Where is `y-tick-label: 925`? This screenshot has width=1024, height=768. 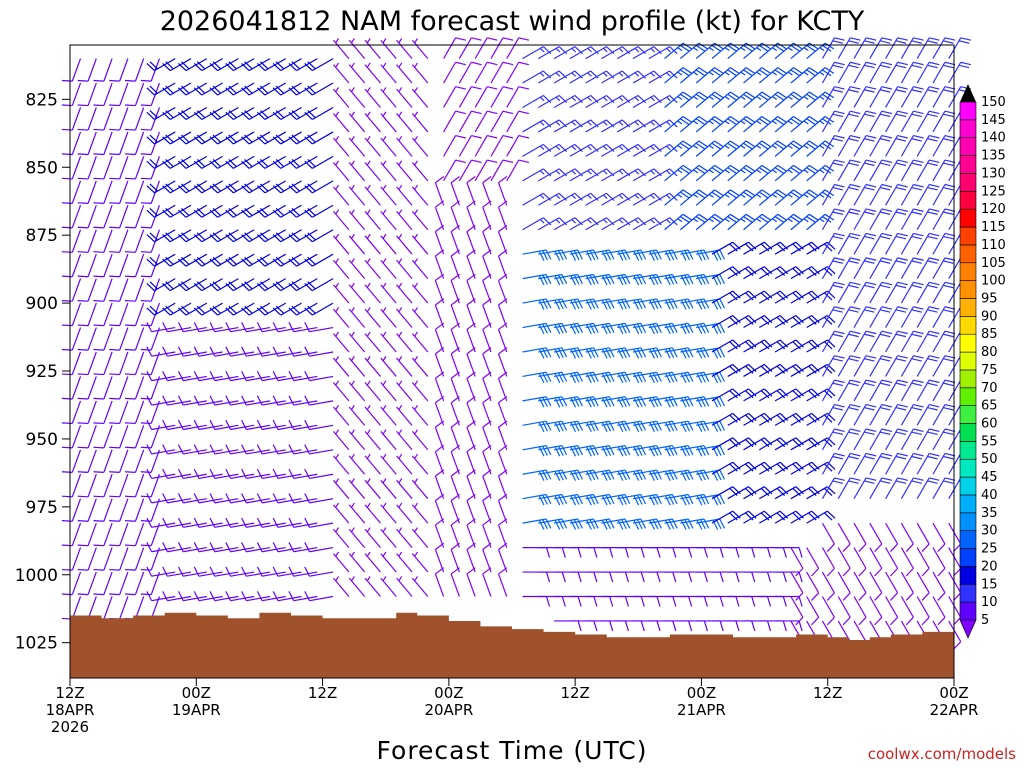 y-tick-label: 925 is located at coordinates (42, 372).